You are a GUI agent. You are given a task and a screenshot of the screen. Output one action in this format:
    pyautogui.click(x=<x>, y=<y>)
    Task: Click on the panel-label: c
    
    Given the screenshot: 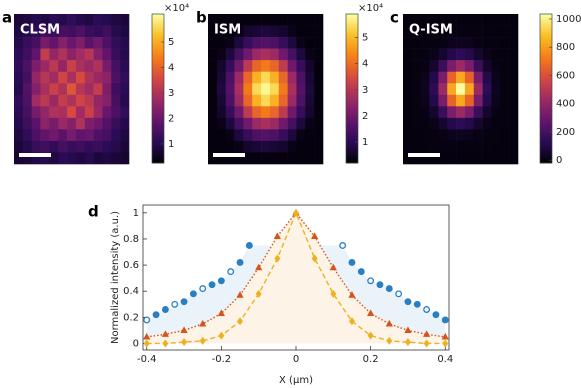 What is the action you would take?
    pyautogui.click(x=394, y=18)
    